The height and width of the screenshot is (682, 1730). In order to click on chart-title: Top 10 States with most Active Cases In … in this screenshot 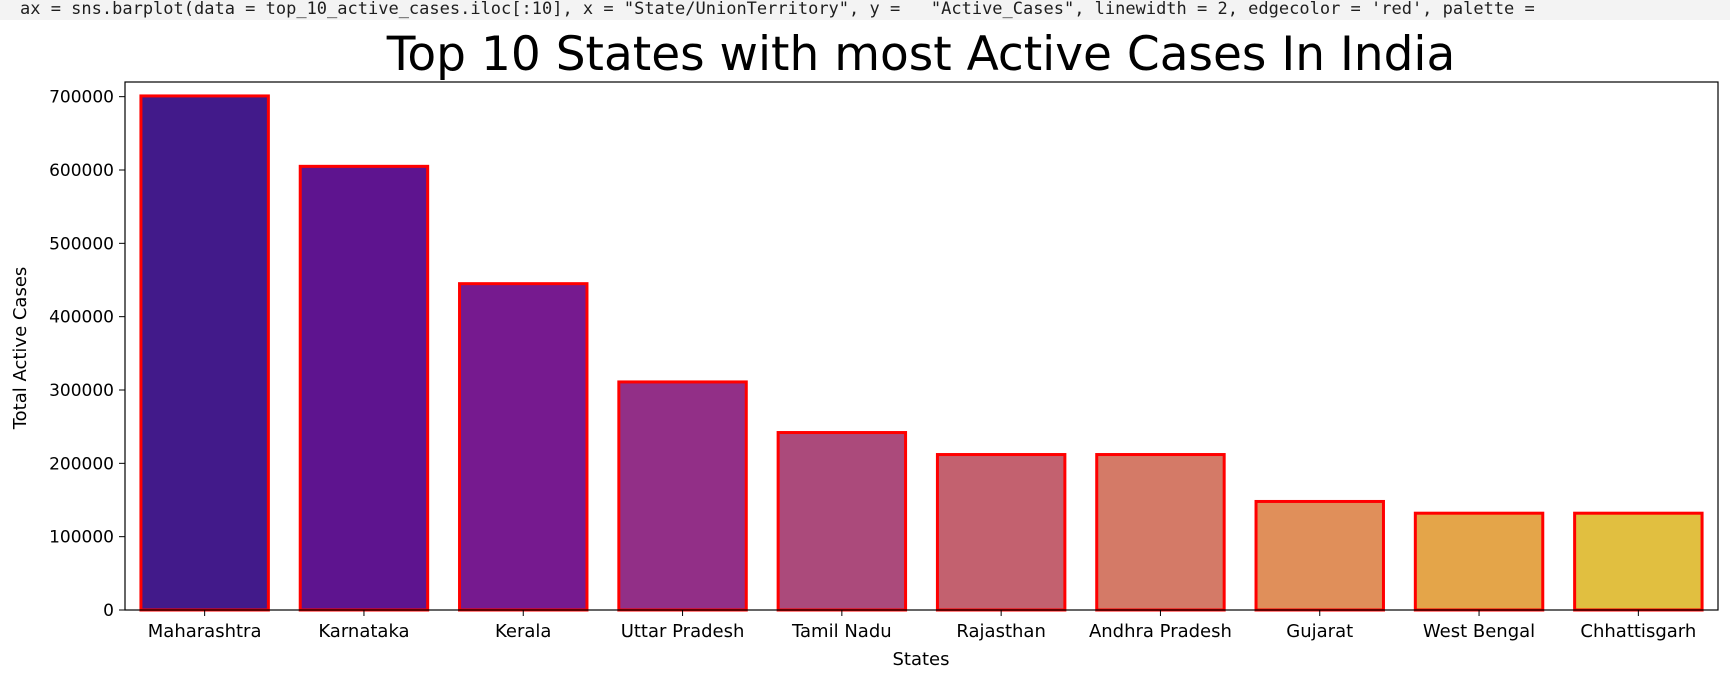, I will do `click(921, 54)`.